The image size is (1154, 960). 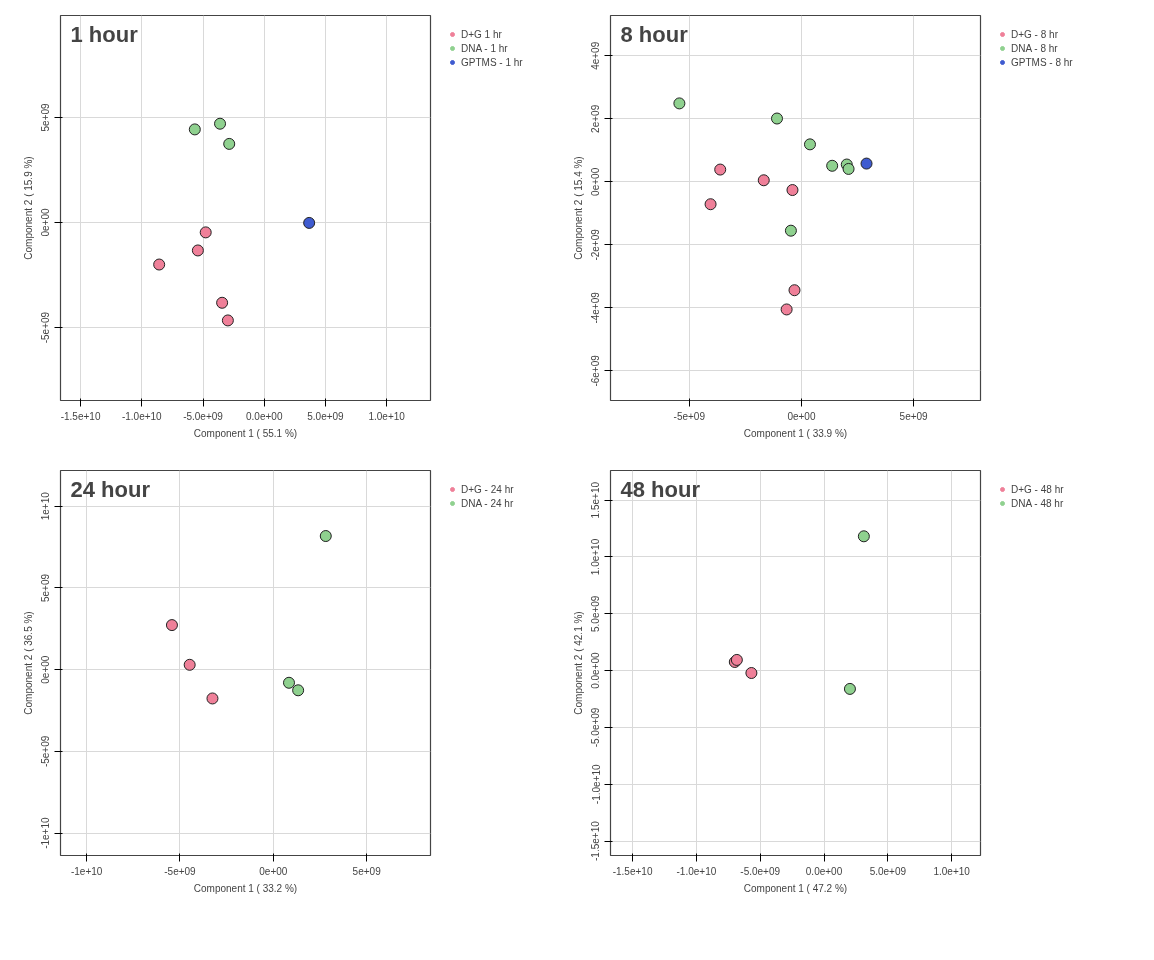 I want to click on y-tick-label: -4e+09, so click(x=596, y=307).